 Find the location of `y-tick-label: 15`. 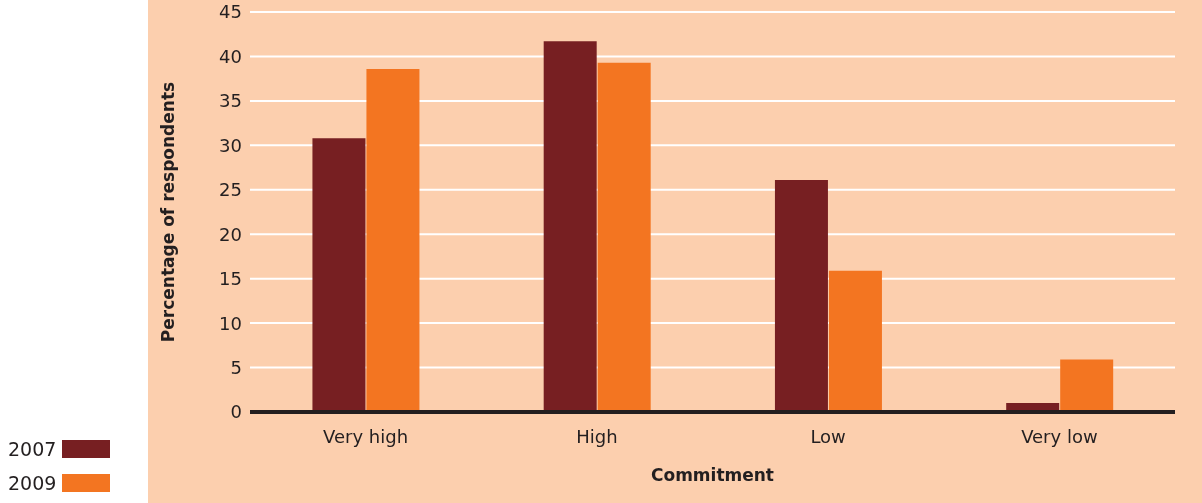

y-tick-label: 15 is located at coordinates (230, 279).